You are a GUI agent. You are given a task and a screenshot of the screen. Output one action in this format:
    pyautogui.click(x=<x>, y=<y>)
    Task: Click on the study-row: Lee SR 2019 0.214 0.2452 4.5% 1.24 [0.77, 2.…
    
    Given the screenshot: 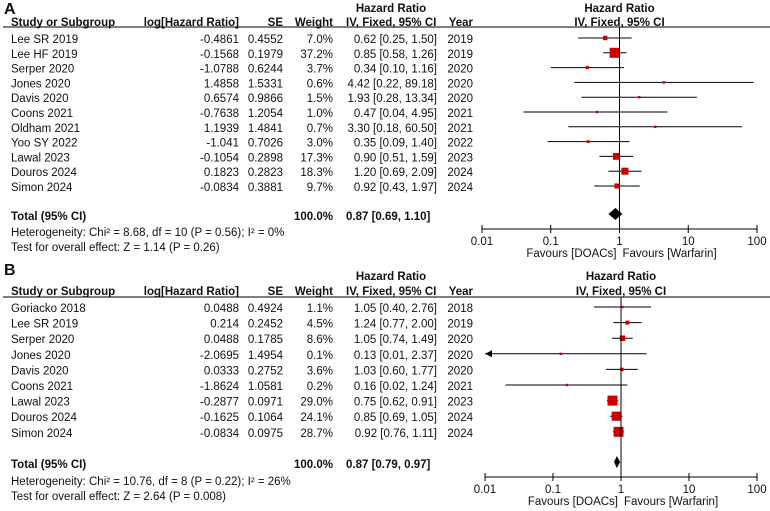 What is the action you would take?
    pyautogui.click(x=326, y=325)
    